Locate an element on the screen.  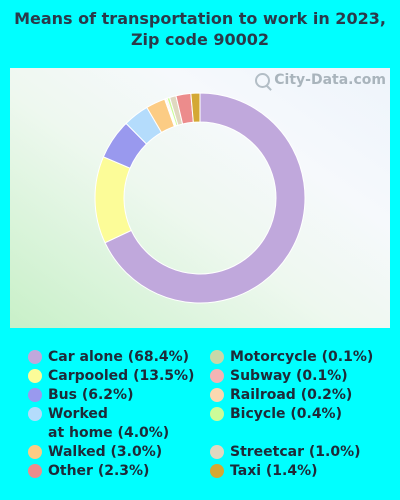
legend-item-left-3: Worked at home (4.0%) is located at coordinates (113, 424).